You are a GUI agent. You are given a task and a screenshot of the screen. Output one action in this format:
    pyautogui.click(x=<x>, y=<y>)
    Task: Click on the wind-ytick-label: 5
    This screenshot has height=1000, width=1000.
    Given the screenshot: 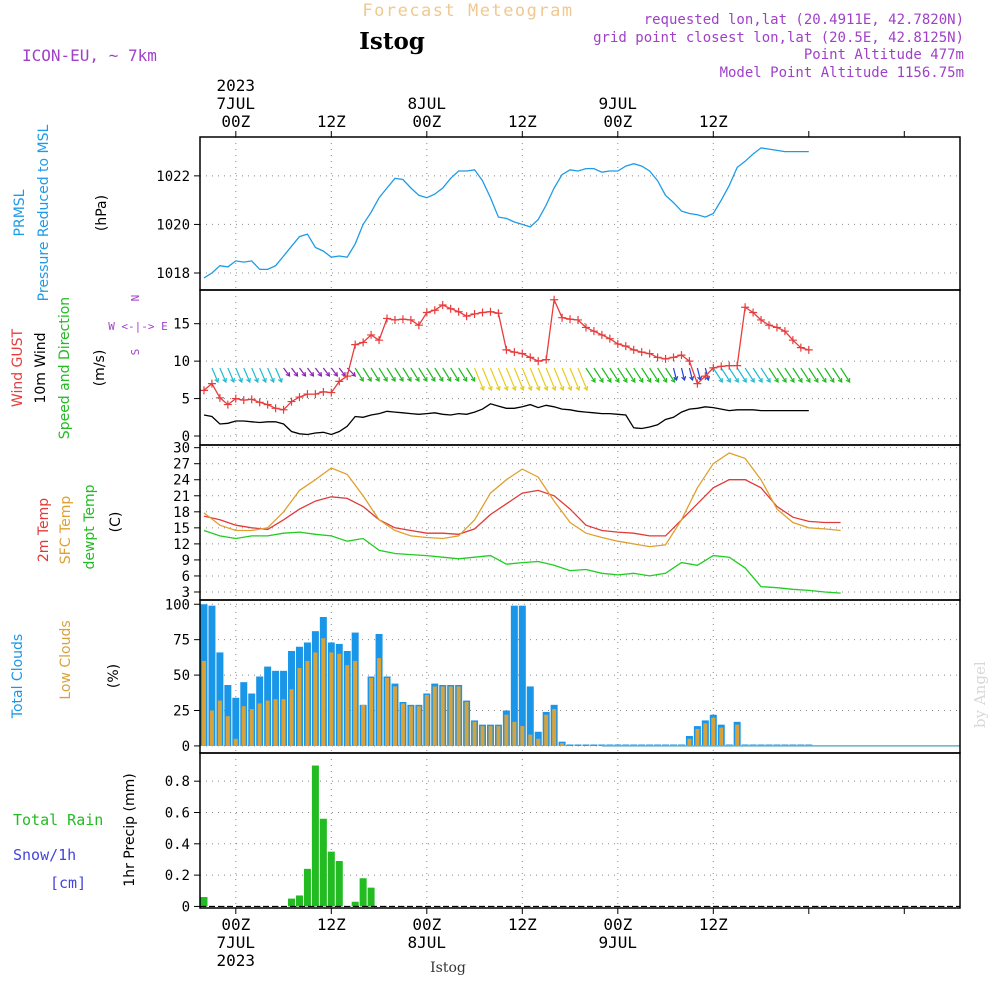 What is the action you would take?
    pyautogui.click(x=186, y=400)
    